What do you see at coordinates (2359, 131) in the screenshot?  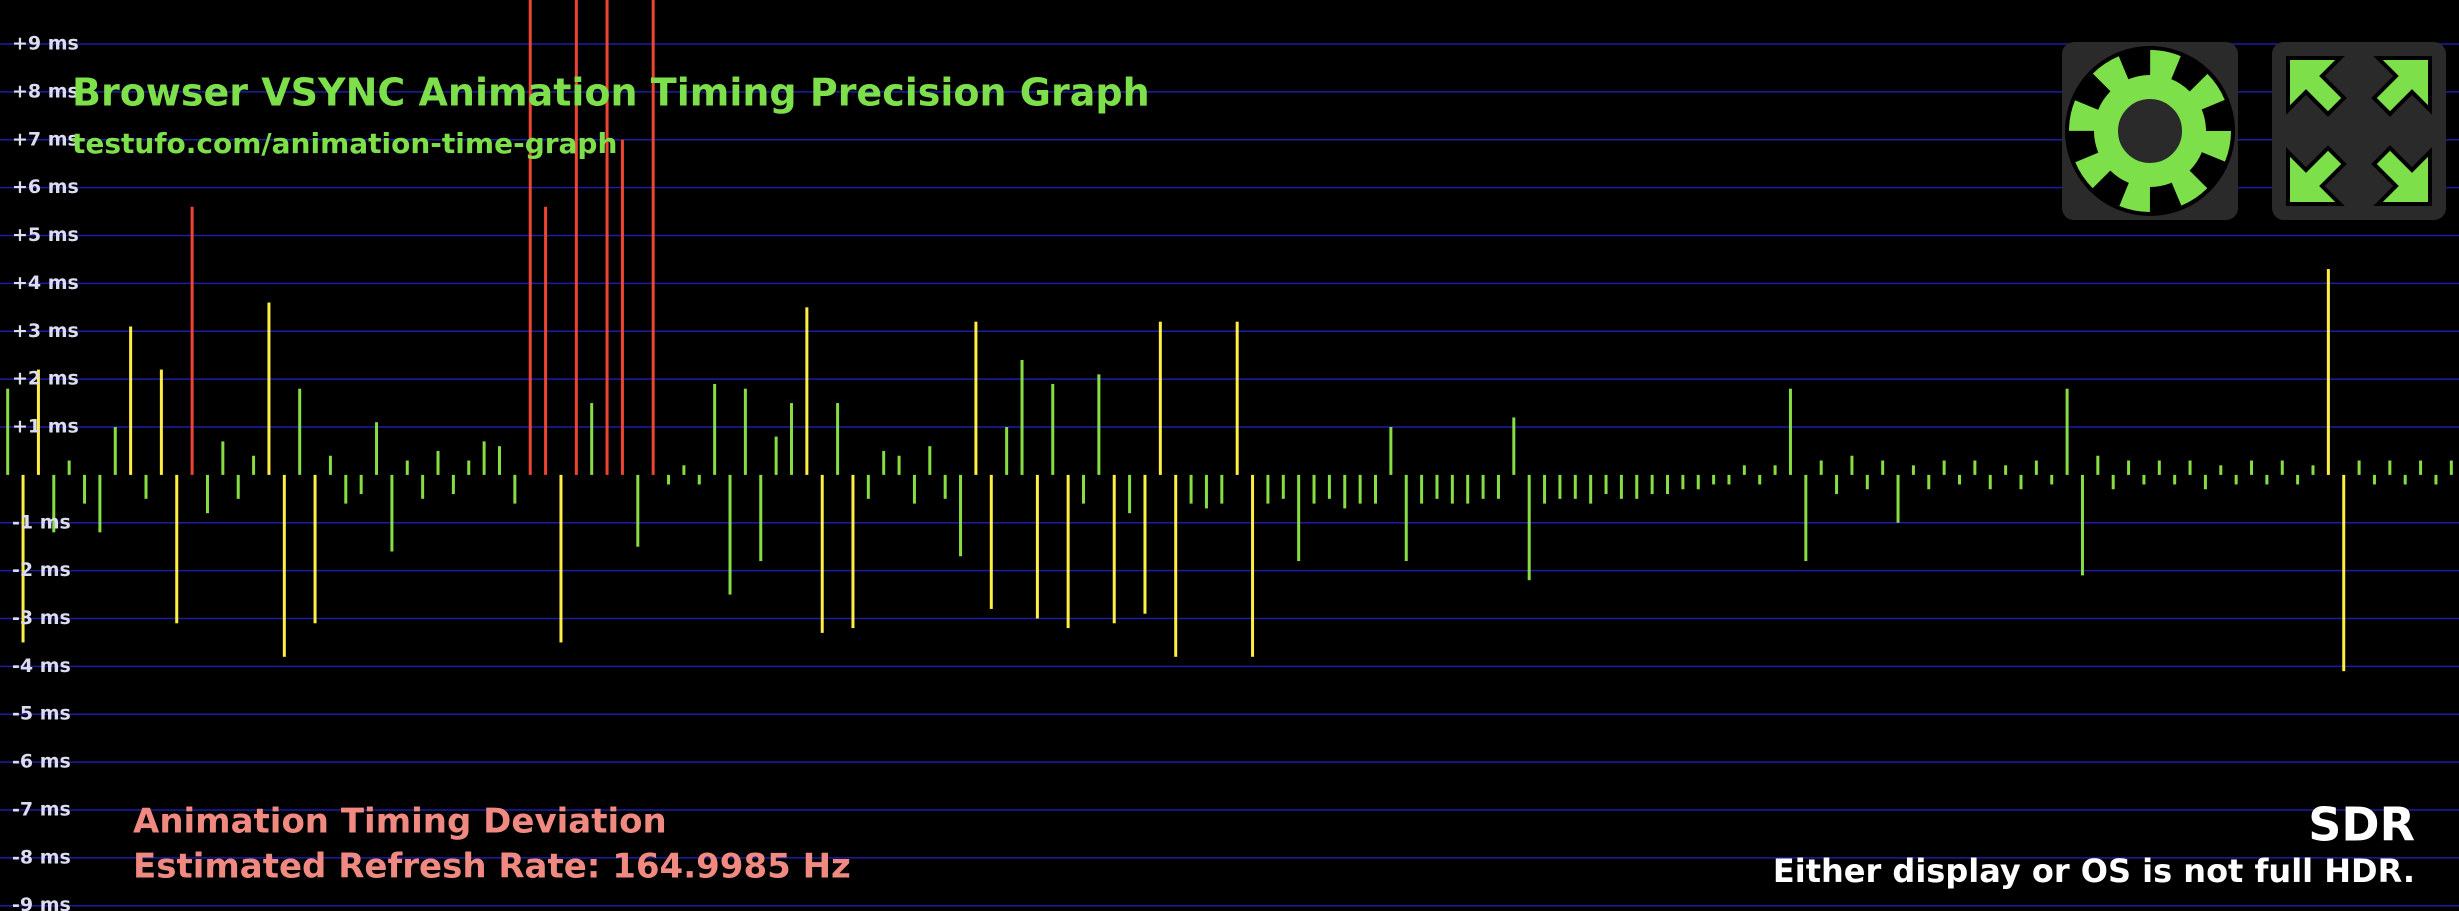 I see `fullscreen-button` at bounding box center [2359, 131].